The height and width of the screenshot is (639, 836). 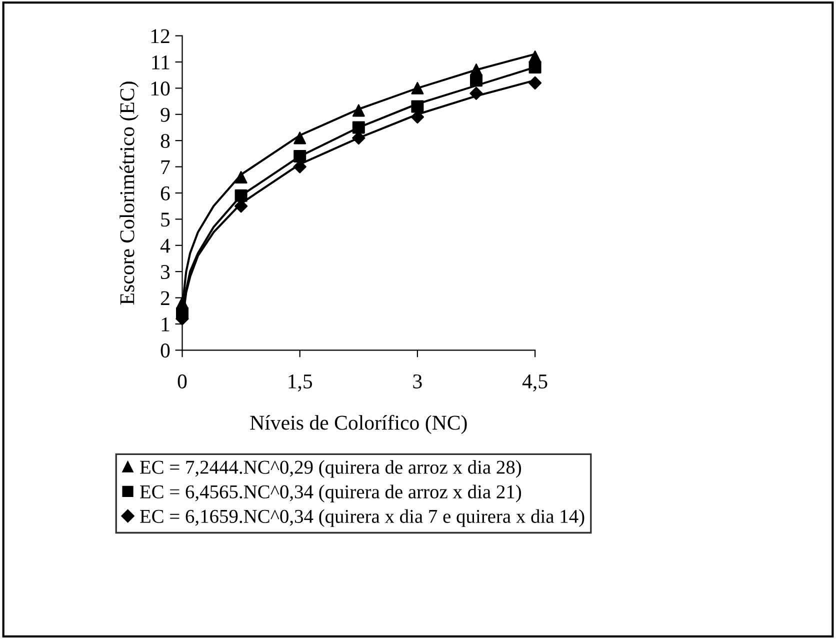 I want to click on x-tick-label: 3, so click(x=417, y=381).